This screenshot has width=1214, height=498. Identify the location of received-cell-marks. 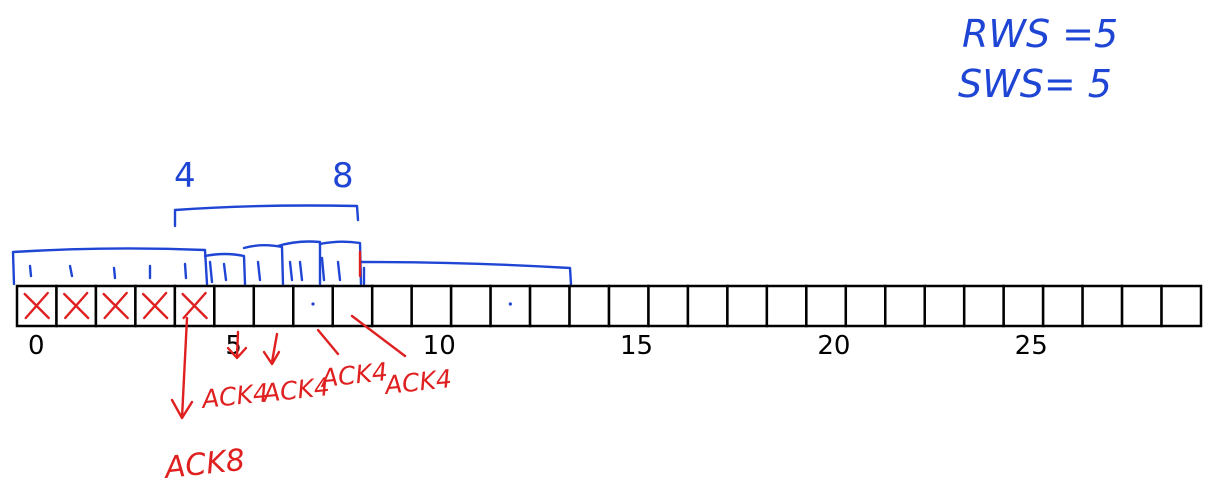
(115, 305).